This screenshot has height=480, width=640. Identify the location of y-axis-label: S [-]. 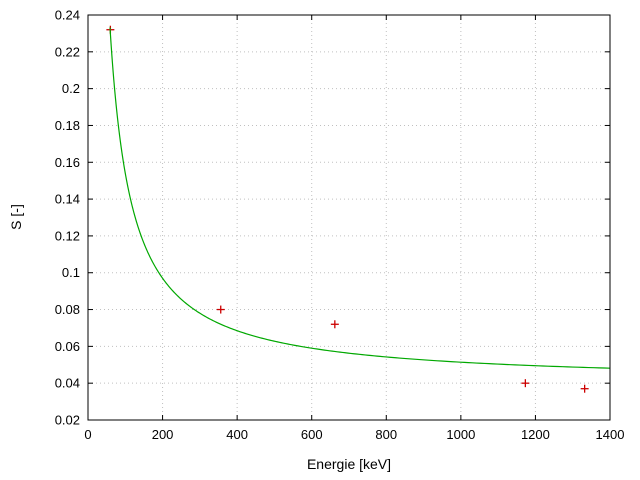
(16, 217).